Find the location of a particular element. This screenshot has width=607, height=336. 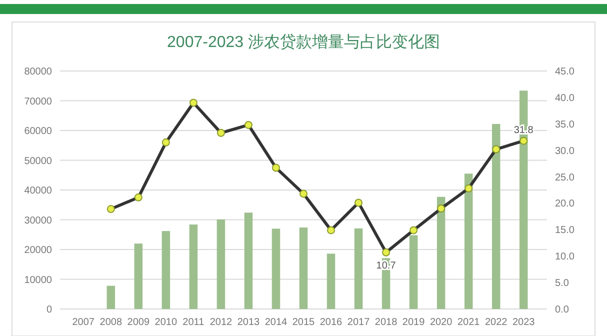

y2-tick-label: 5.0 is located at coordinates (562, 284).